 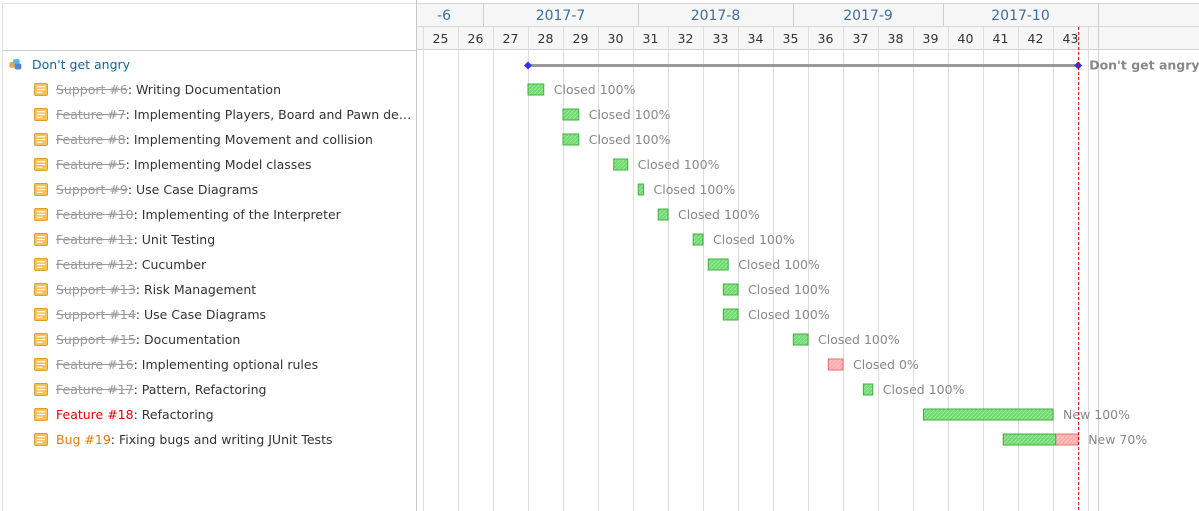 What do you see at coordinates (1074, 439) in the screenshot?
I see `issue-bar: New 70%` at bounding box center [1074, 439].